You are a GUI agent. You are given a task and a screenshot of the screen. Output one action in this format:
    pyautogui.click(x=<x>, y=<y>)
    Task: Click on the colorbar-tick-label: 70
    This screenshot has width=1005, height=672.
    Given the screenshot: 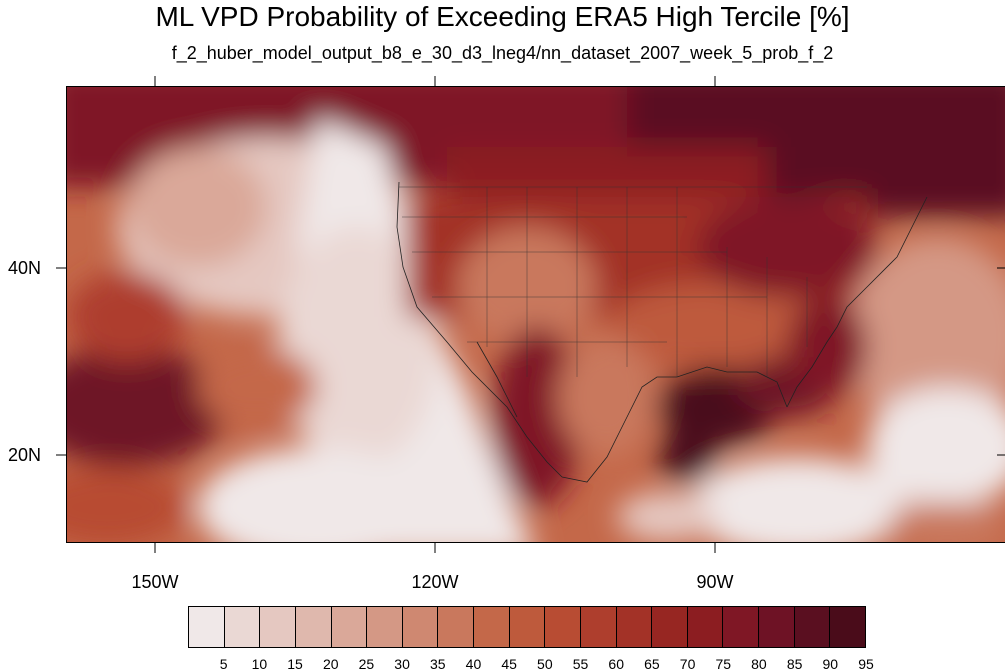 What is the action you would take?
    pyautogui.click(x=687, y=664)
    